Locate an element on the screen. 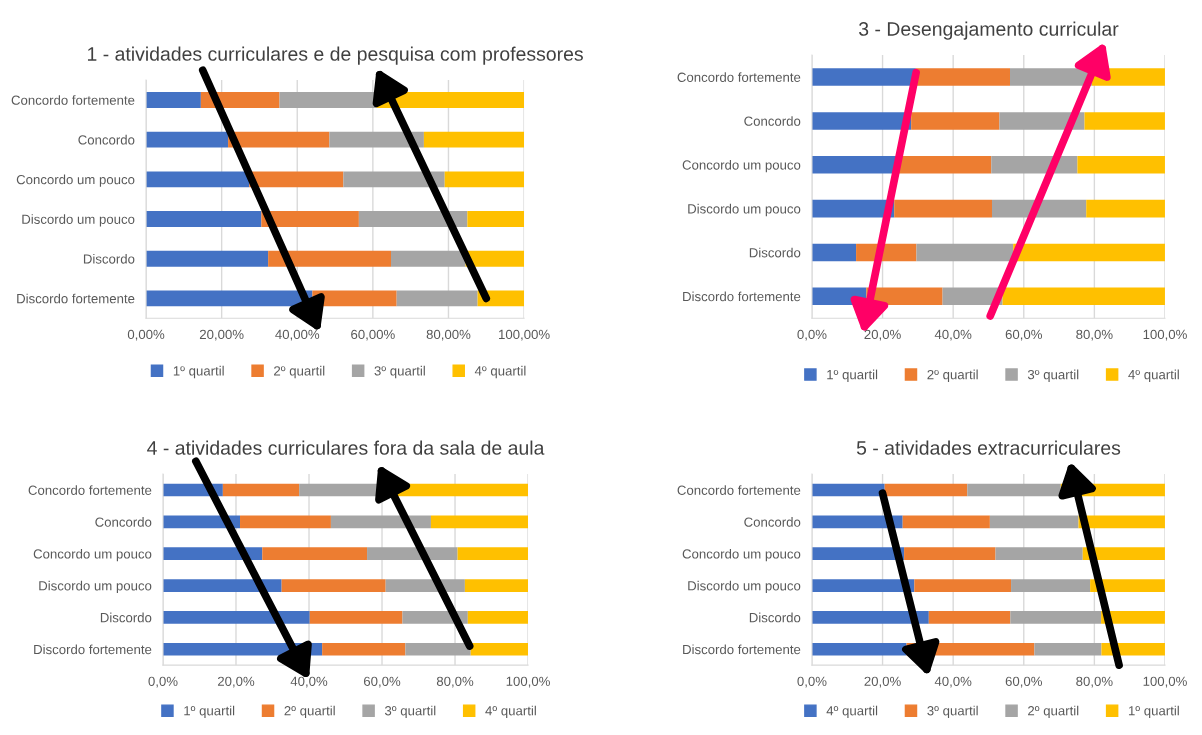 The height and width of the screenshot is (735, 1202). x-tick-label: 60,00% is located at coordinates (373, 335).